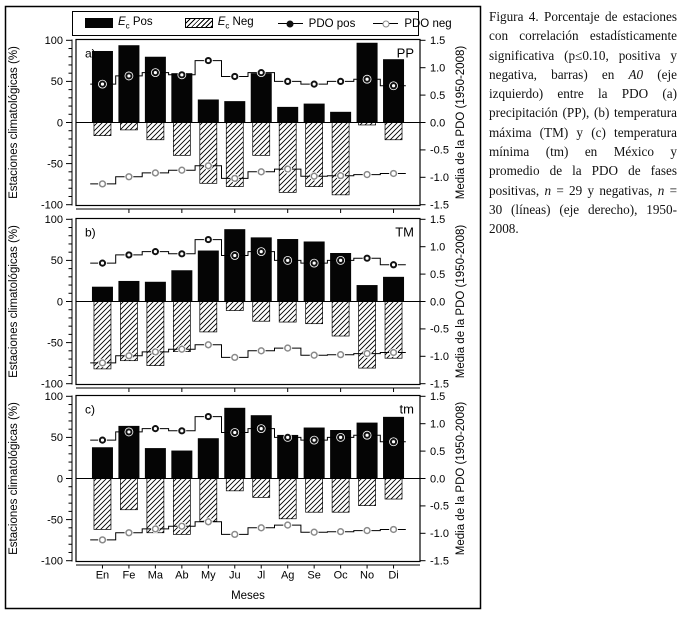 This screenshot has height=618, width=680. Describe the element at coordinates (604, 190) in the screenshot. I see `caption-segment: = 29 y negativas,` at that location.